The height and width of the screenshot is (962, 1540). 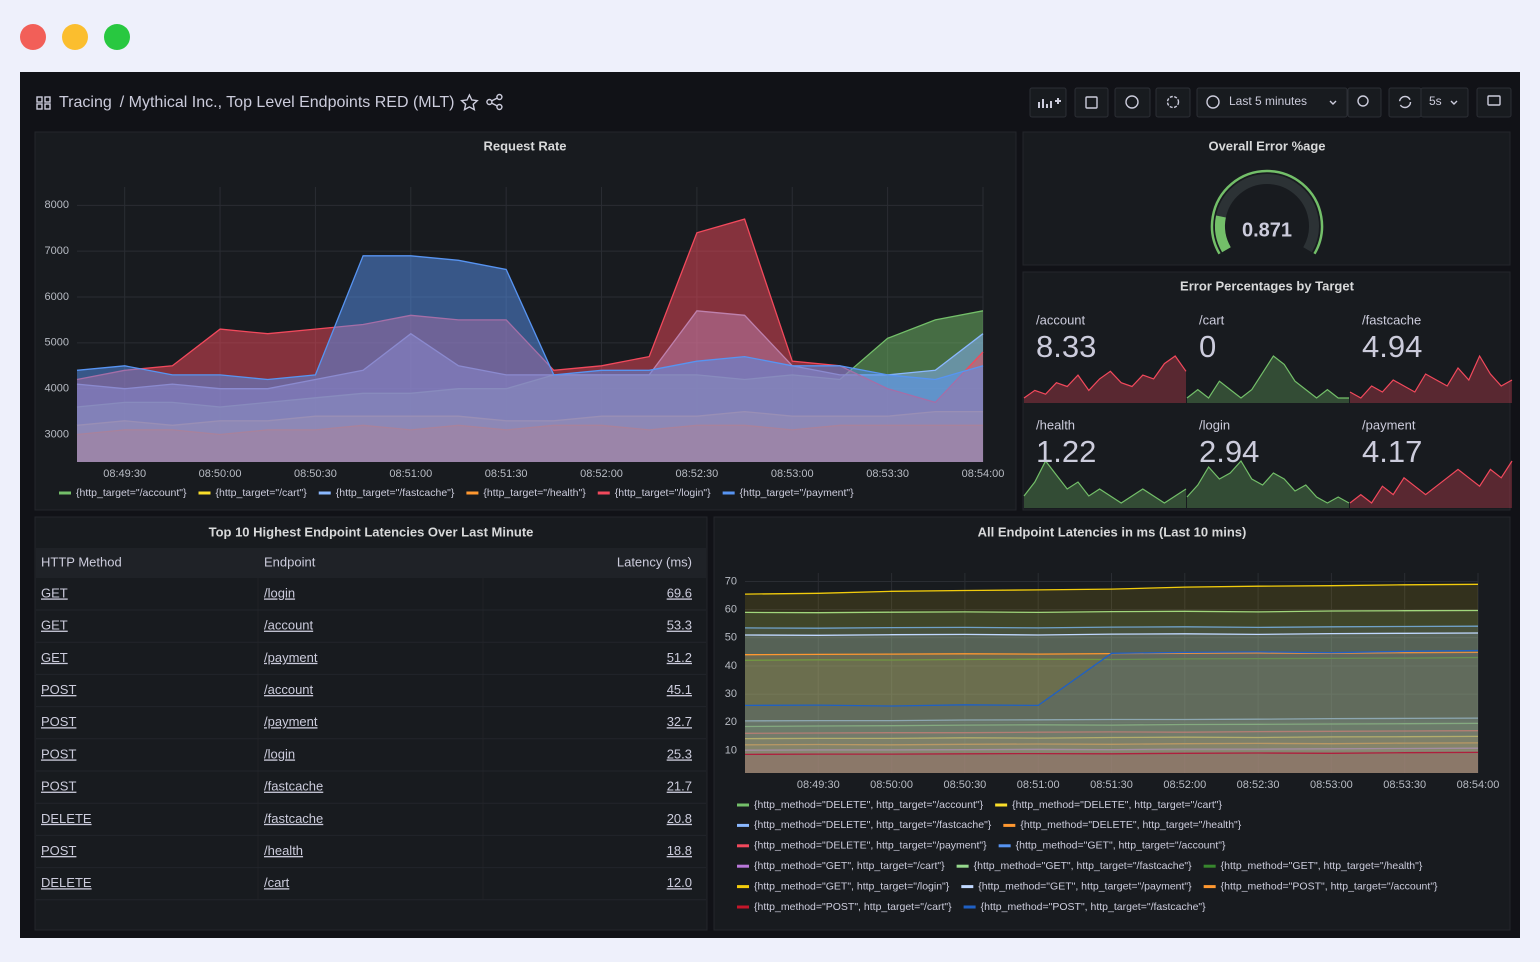 What do you see at coordinates (43, 103) in the screenshot?
I see `dashboard-icon` at bounding box center [43, 103].